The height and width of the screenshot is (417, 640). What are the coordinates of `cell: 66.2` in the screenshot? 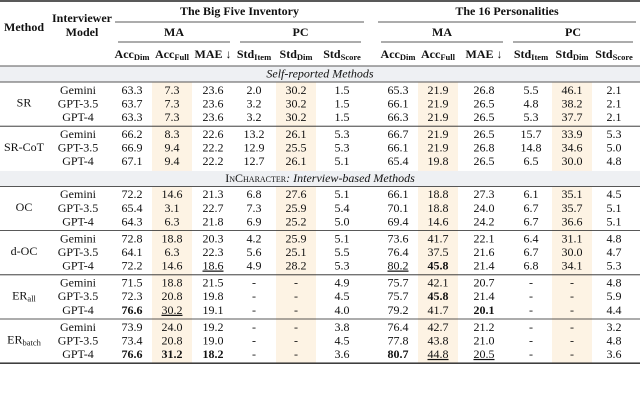 It's located at (132, 134).